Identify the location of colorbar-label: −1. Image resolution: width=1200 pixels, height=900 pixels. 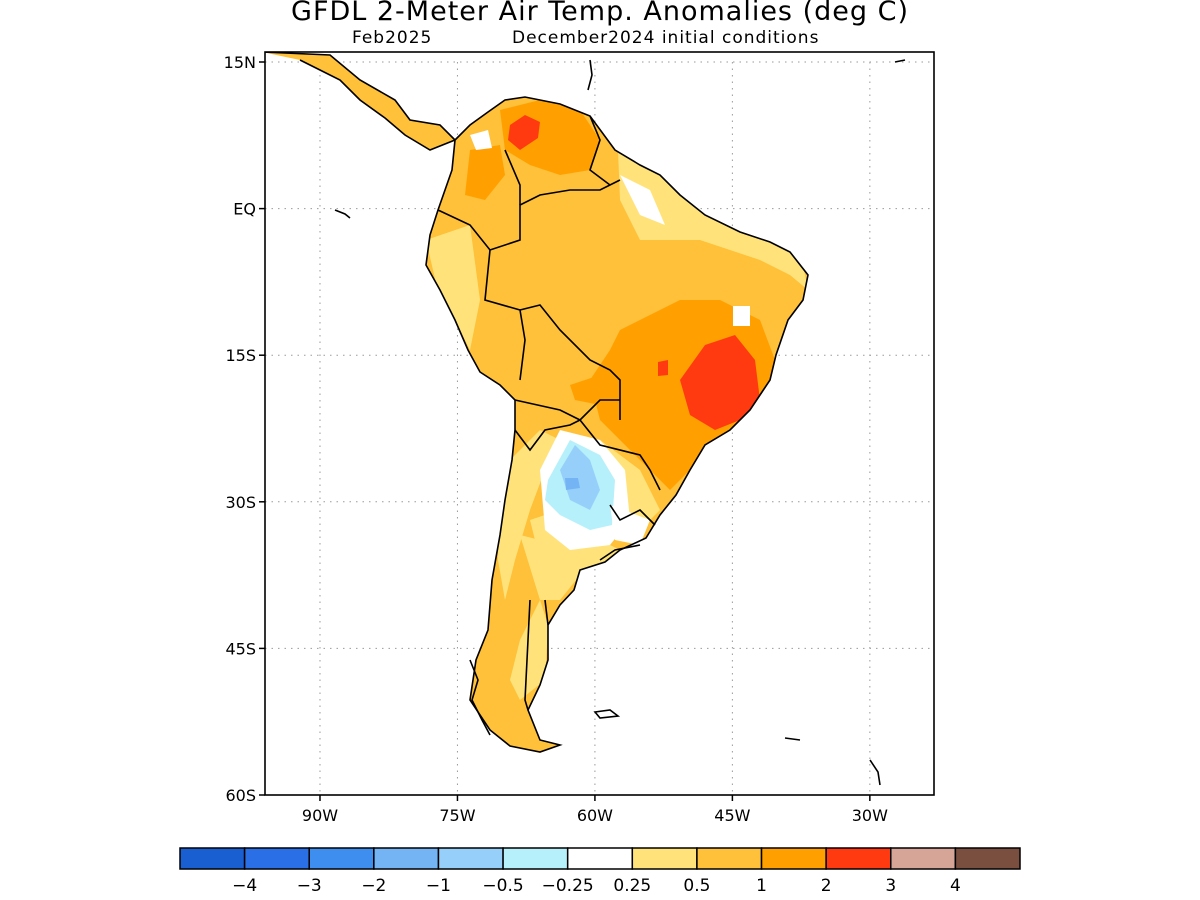
(438, 886).